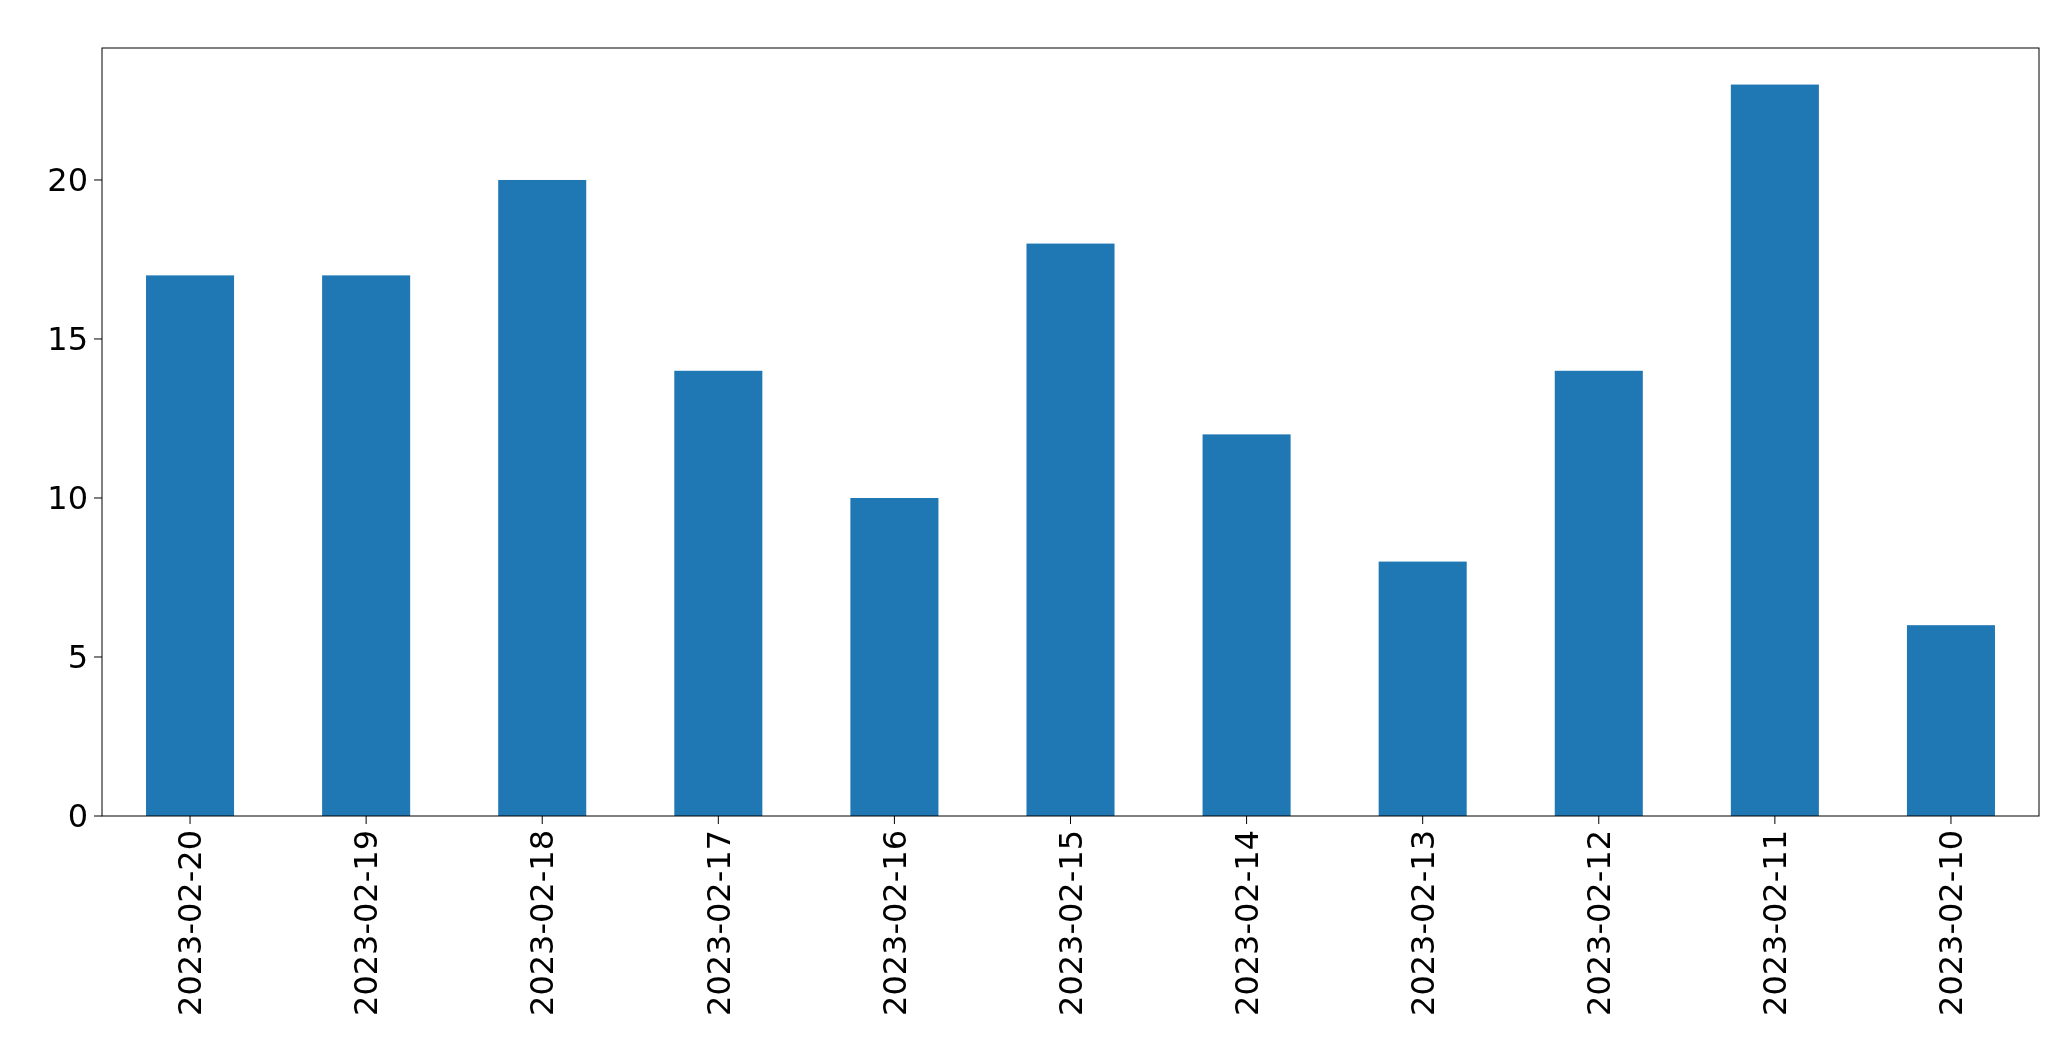  What do you see at coordinates (77, 657) in the screenshot?
I see `y-tick-label: 5` at bounding box center [77, 657].